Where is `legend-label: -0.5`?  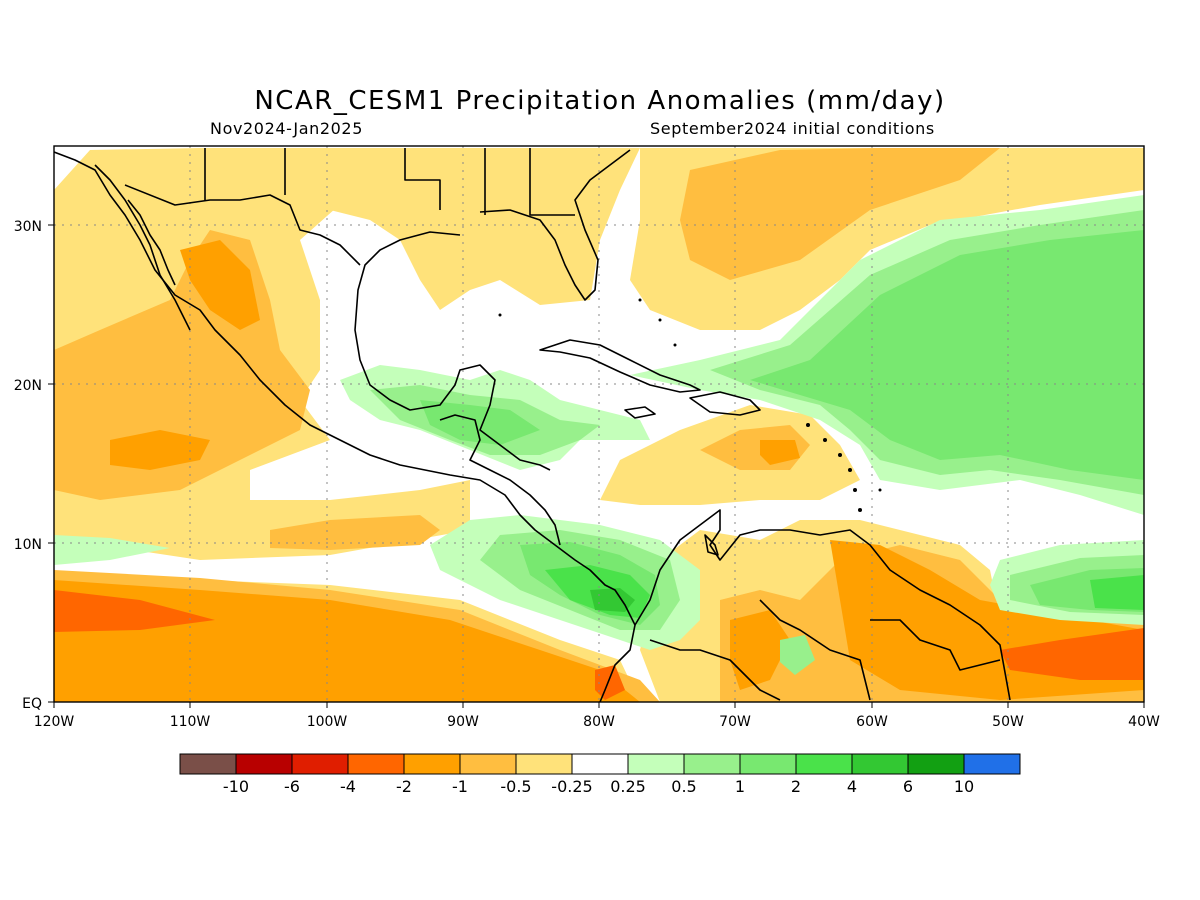 legend-label: -0.5 is located at coordinates (515, 786).